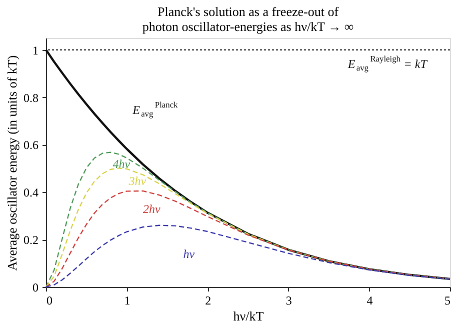 Image resolution: width=474 pixels, height=329 pixels. I want to click on x-tick-label: 2, so click(208, 301).